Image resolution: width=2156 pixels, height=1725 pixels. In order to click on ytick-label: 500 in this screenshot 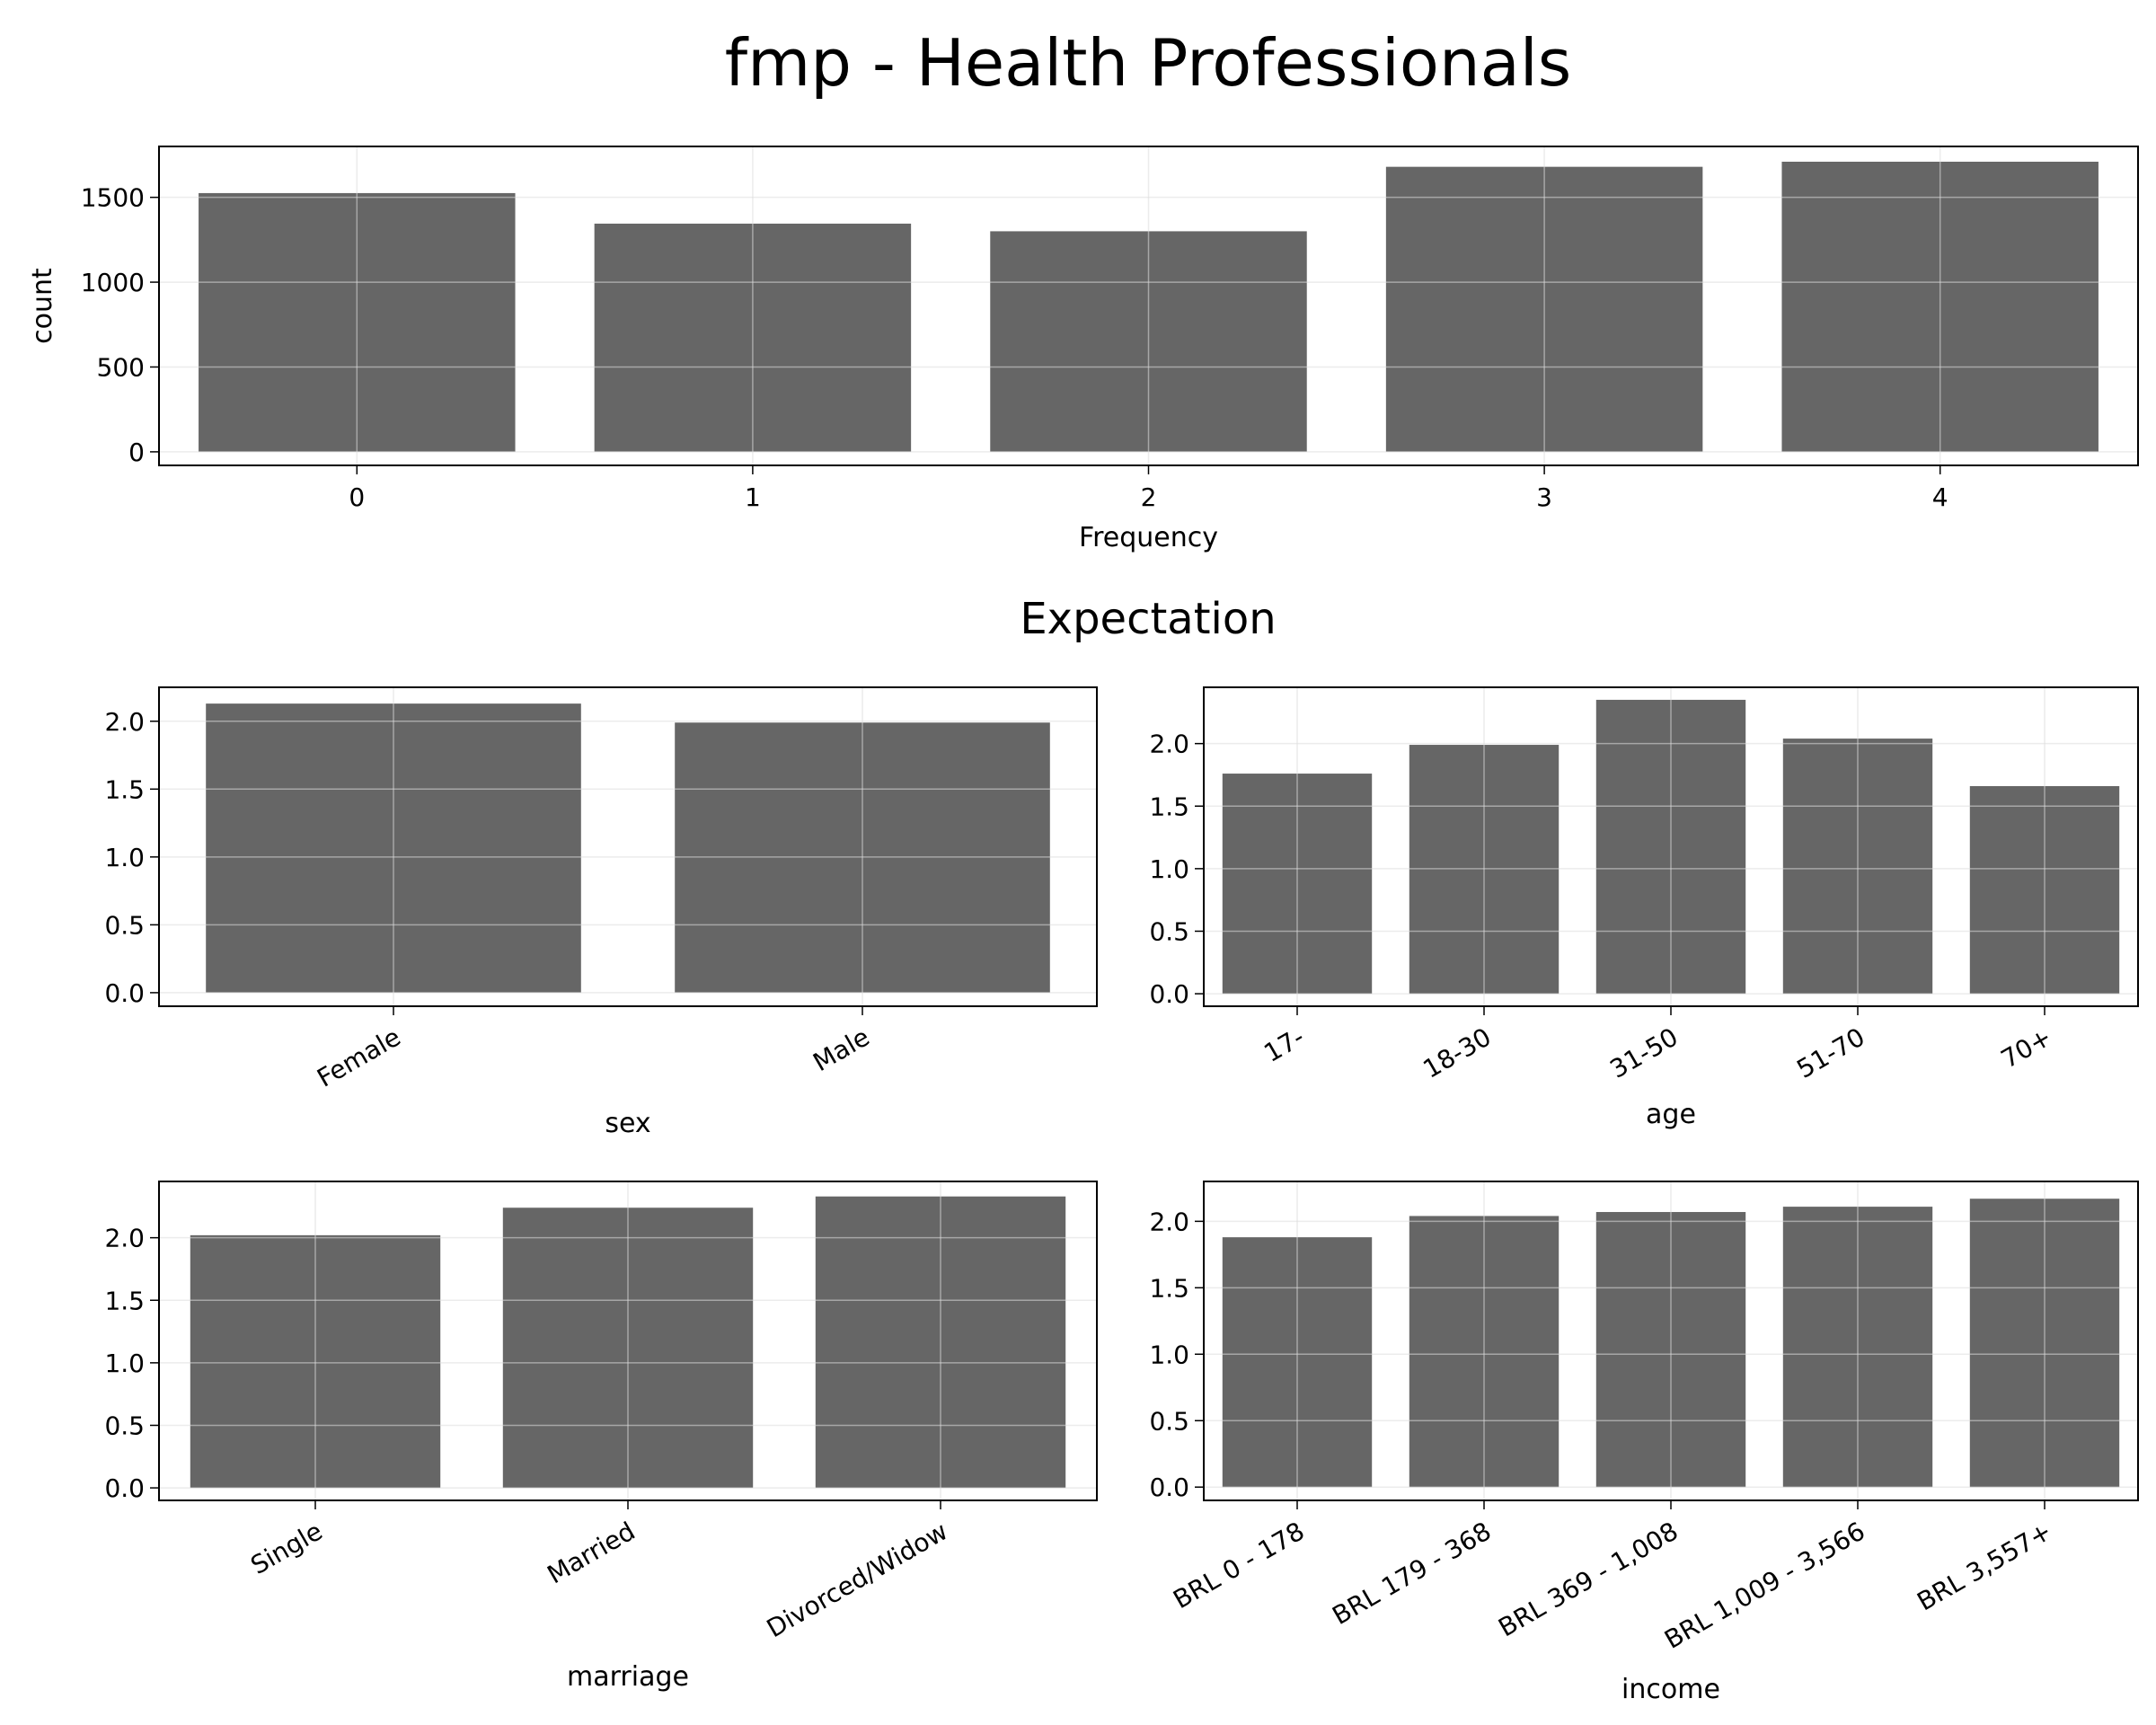, I will do `click(121, 367)`.